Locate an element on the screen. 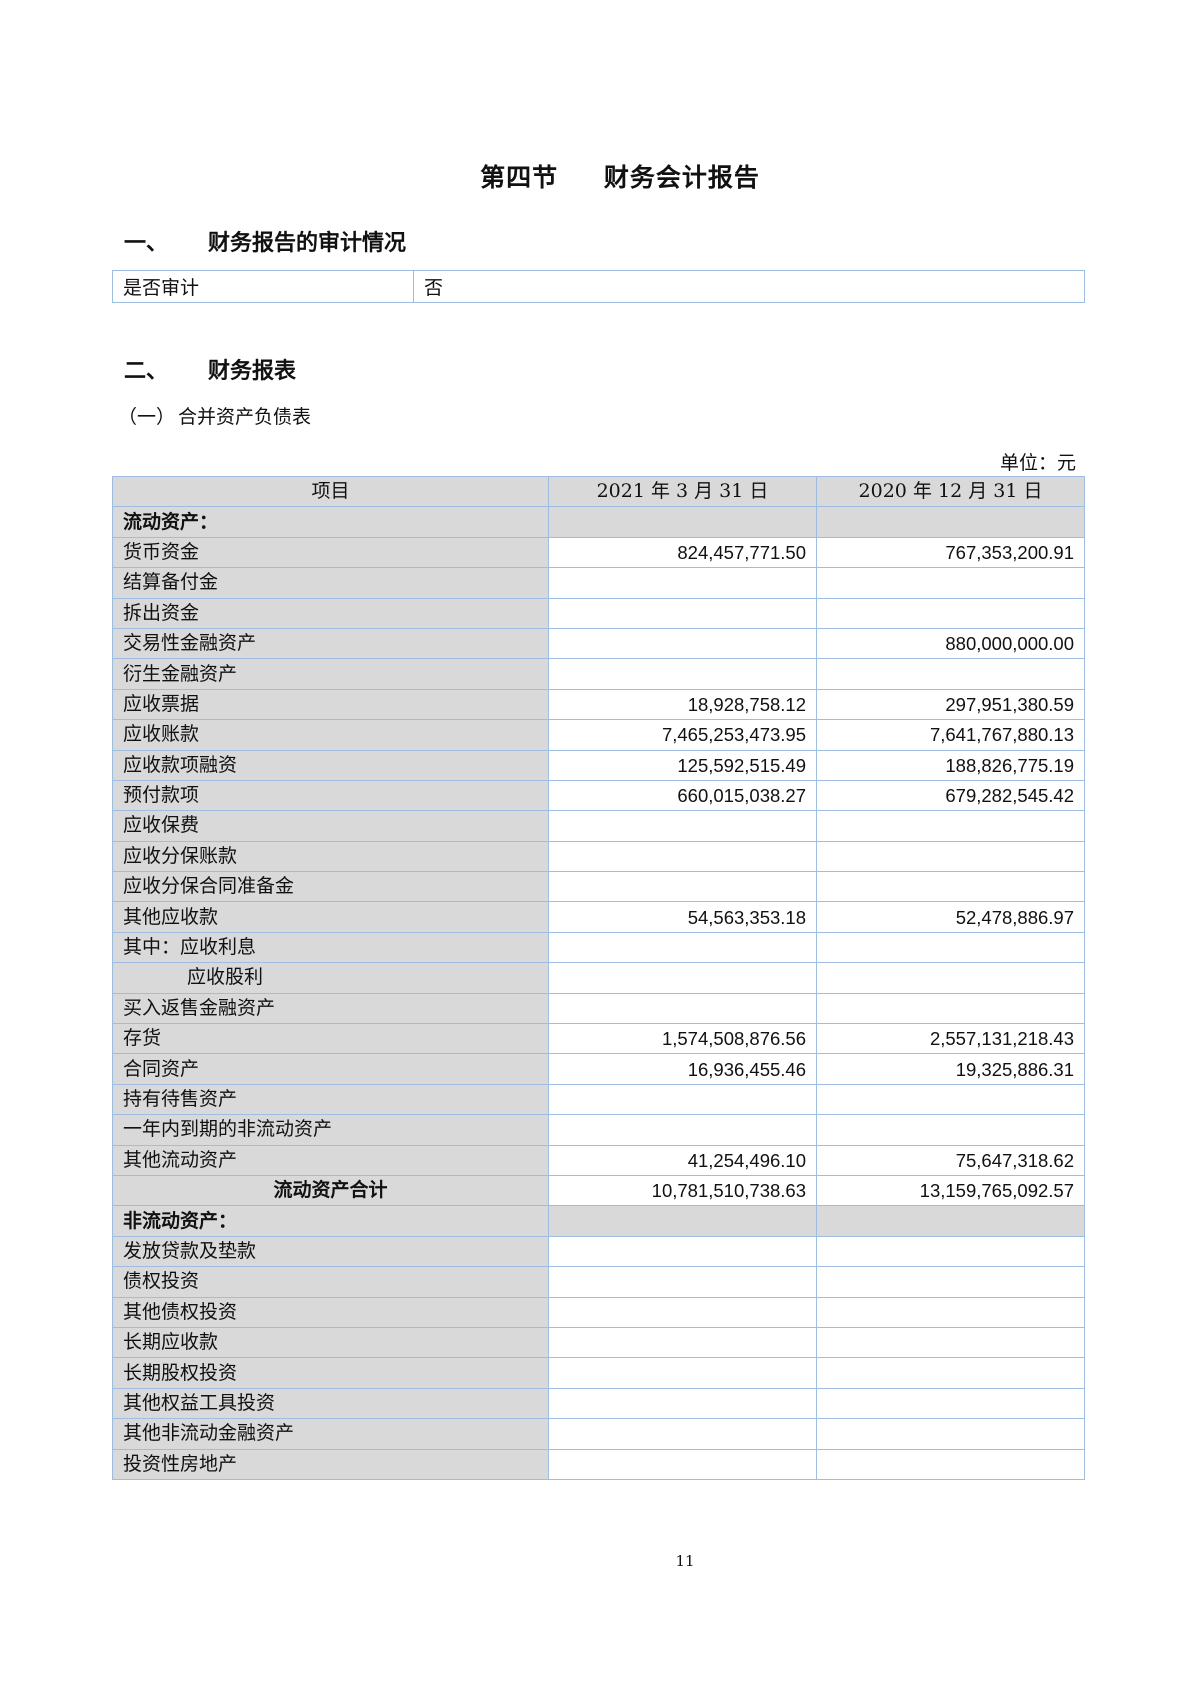 This screenshot has width=1200, height=1697. table-row: 拆出资金 is located at coordinates (598, 613).